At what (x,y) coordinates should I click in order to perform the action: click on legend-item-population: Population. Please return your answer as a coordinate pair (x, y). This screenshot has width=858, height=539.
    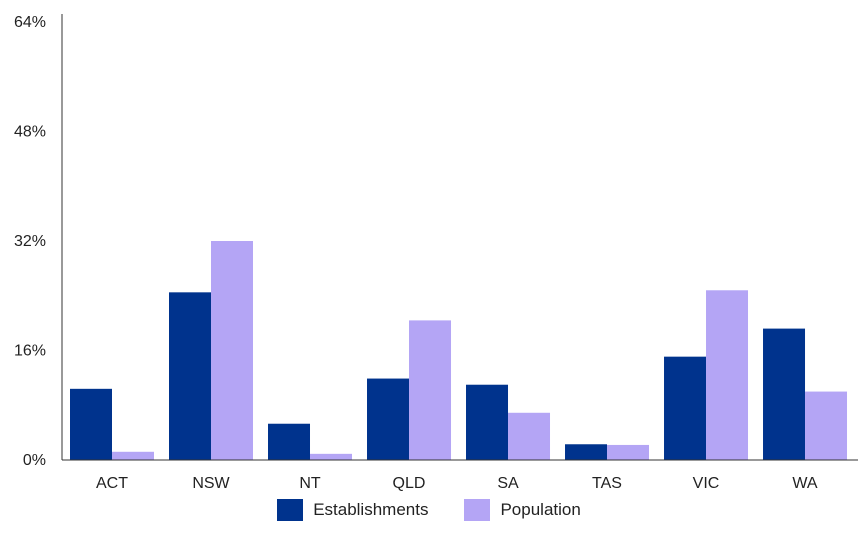
    Looking at the image, I should click on (522, 510).